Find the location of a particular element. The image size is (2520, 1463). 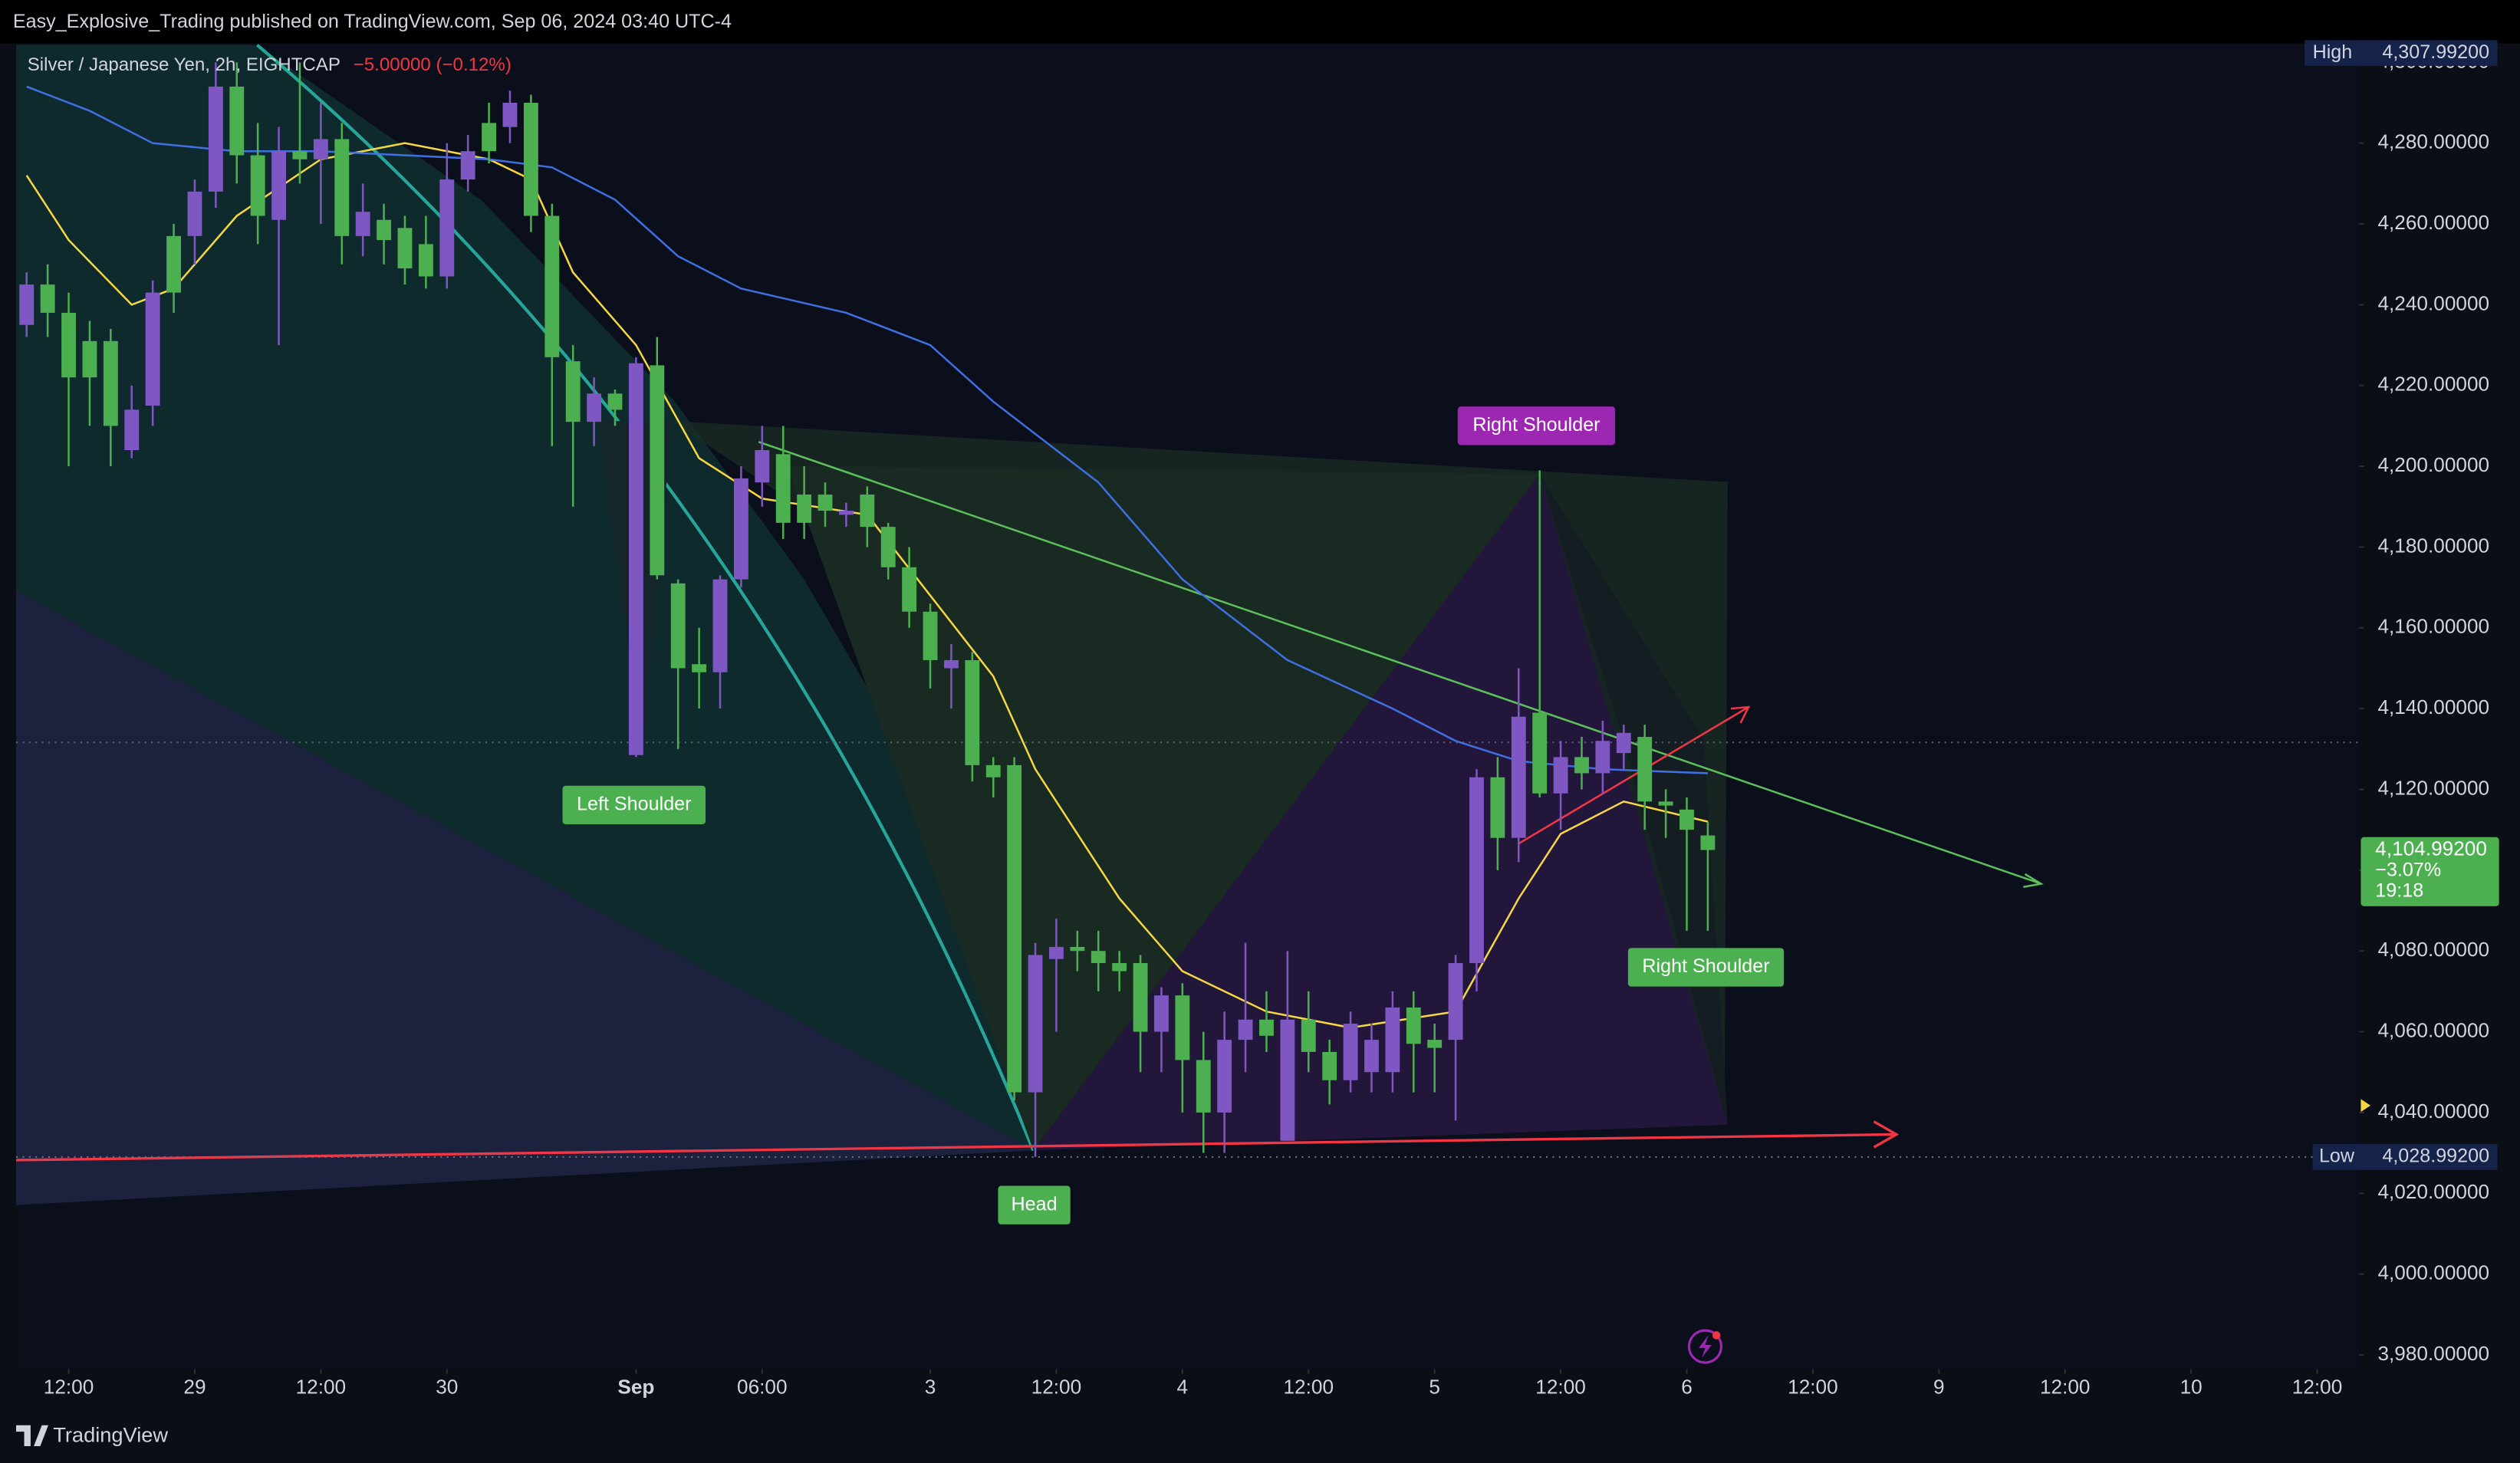

x-tick-label: Sep is located at coordinates (635, 1386).